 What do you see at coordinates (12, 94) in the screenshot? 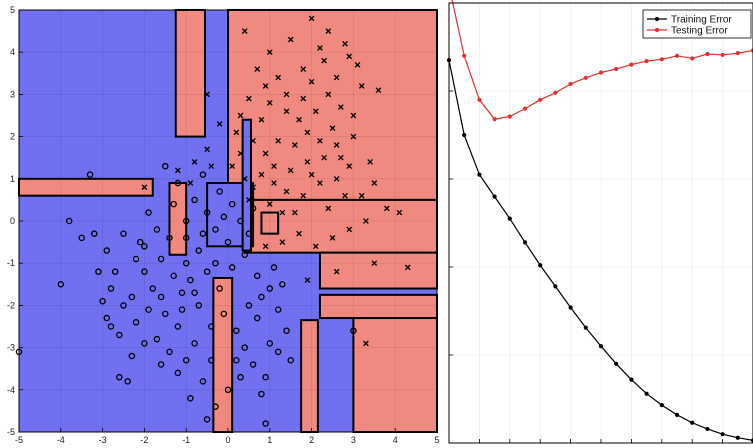
I see `y-tick-label: 3` at bounding box center [12, 94].